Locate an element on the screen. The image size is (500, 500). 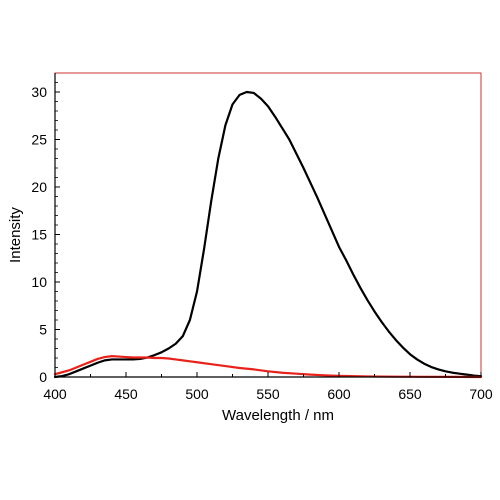
y-tick-label: 10 is located at coordinates (39, 282).